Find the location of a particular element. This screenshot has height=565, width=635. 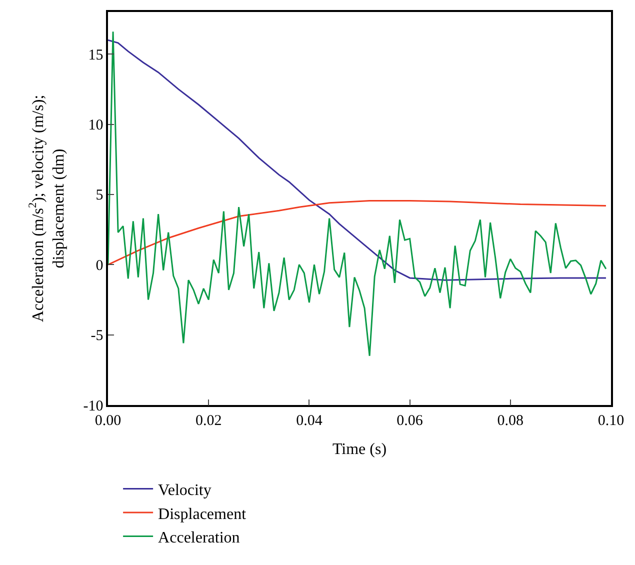

x-tick-label: 0.10 is located at coordinates (611, 420).